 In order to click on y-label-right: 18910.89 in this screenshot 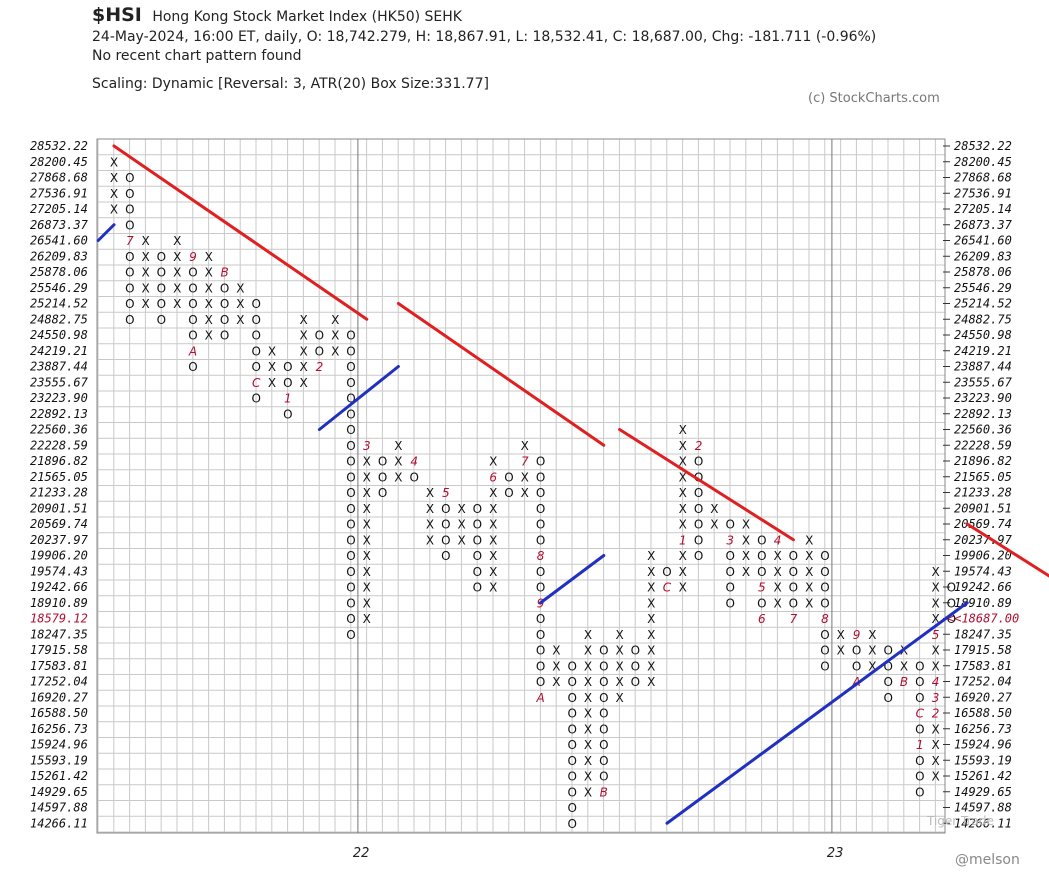, I will do `click(983, 603)`.